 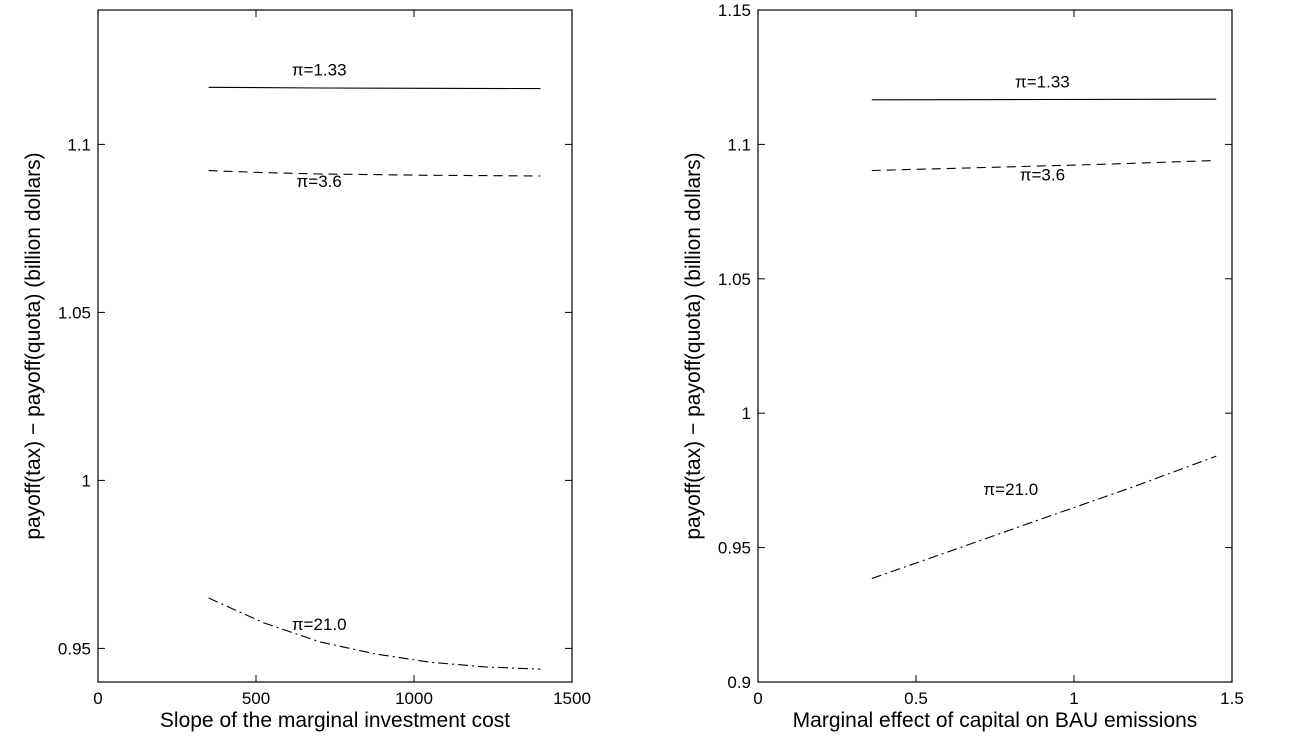 What do you see at coordinates (572, 698) in the screenshot?
I see `x-tick-label: 1500` at bounding box center [572, 698].